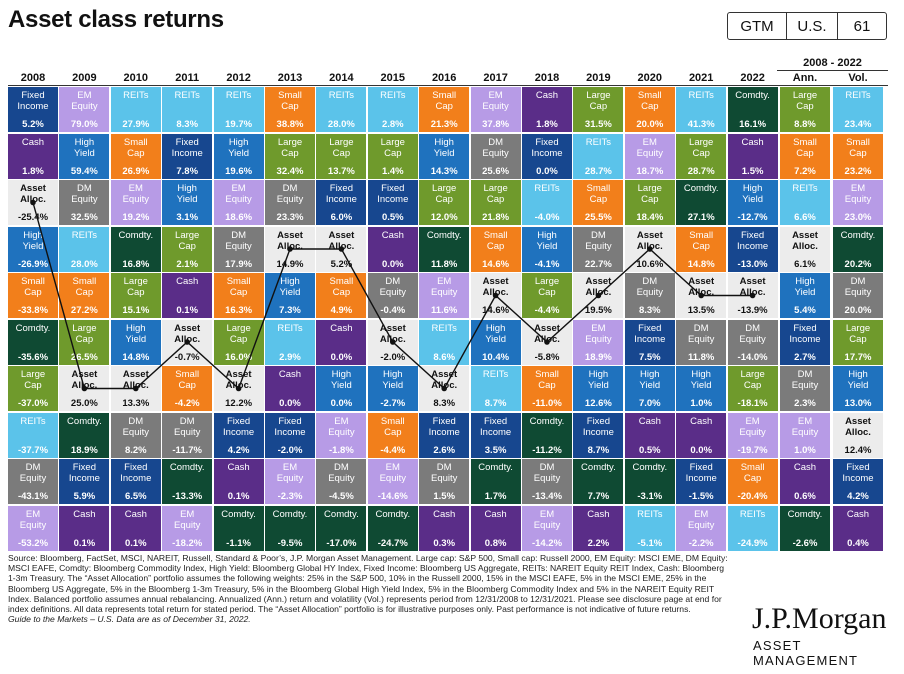 This screenshot has width=904, height=674. What do you see at coordinates (649, 109) in the screenshot?
I see `cell-2020-small-cap: Small Cap 20.0%` at bounding box center [649, 109].